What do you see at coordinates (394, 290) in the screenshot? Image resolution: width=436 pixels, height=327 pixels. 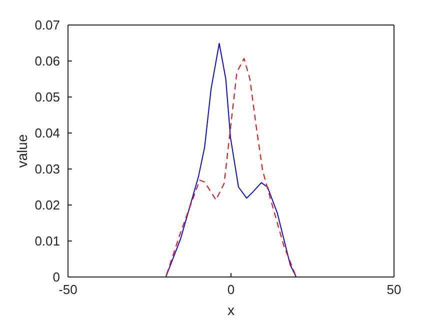 I see `x-tick-label: 50` at bounding box center [394, 290].